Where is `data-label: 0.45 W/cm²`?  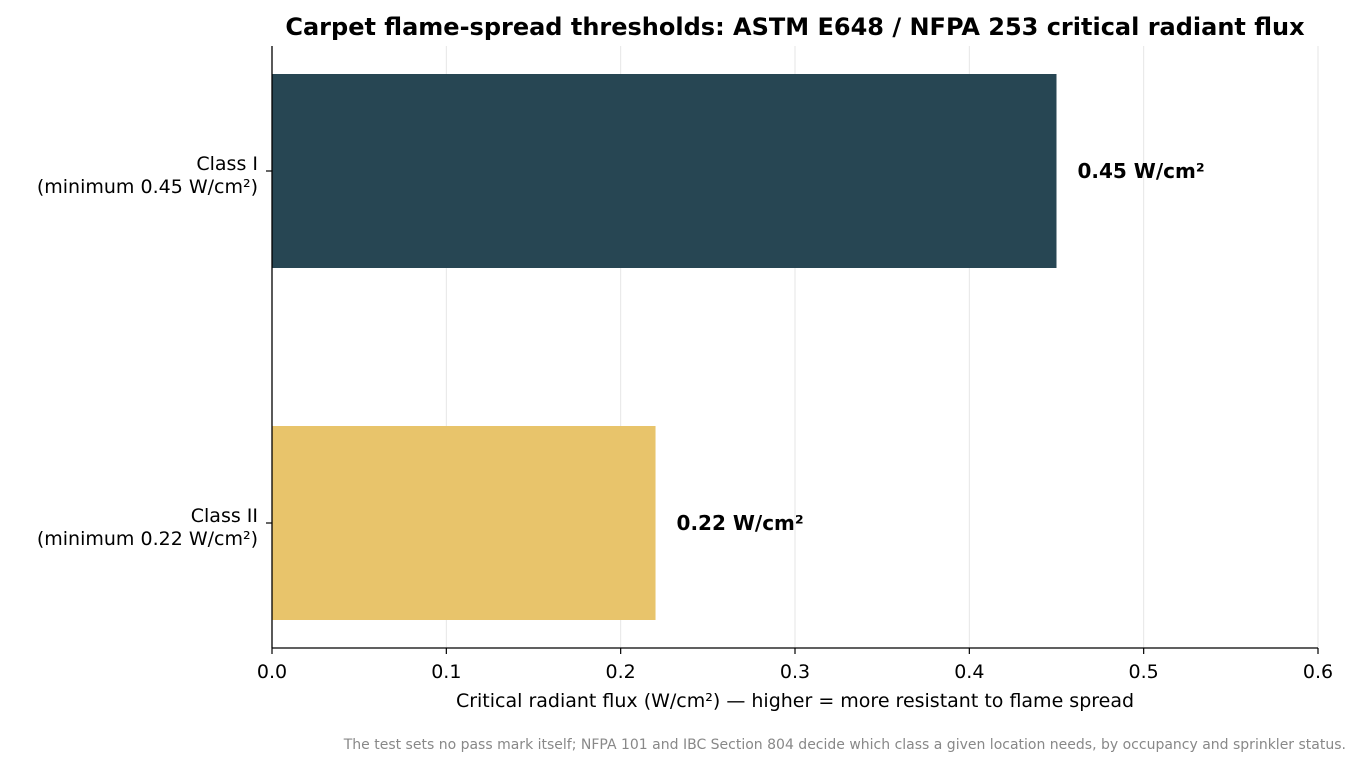 data-label: 0.45 W/cm² is located at coordinates (1141, 171).